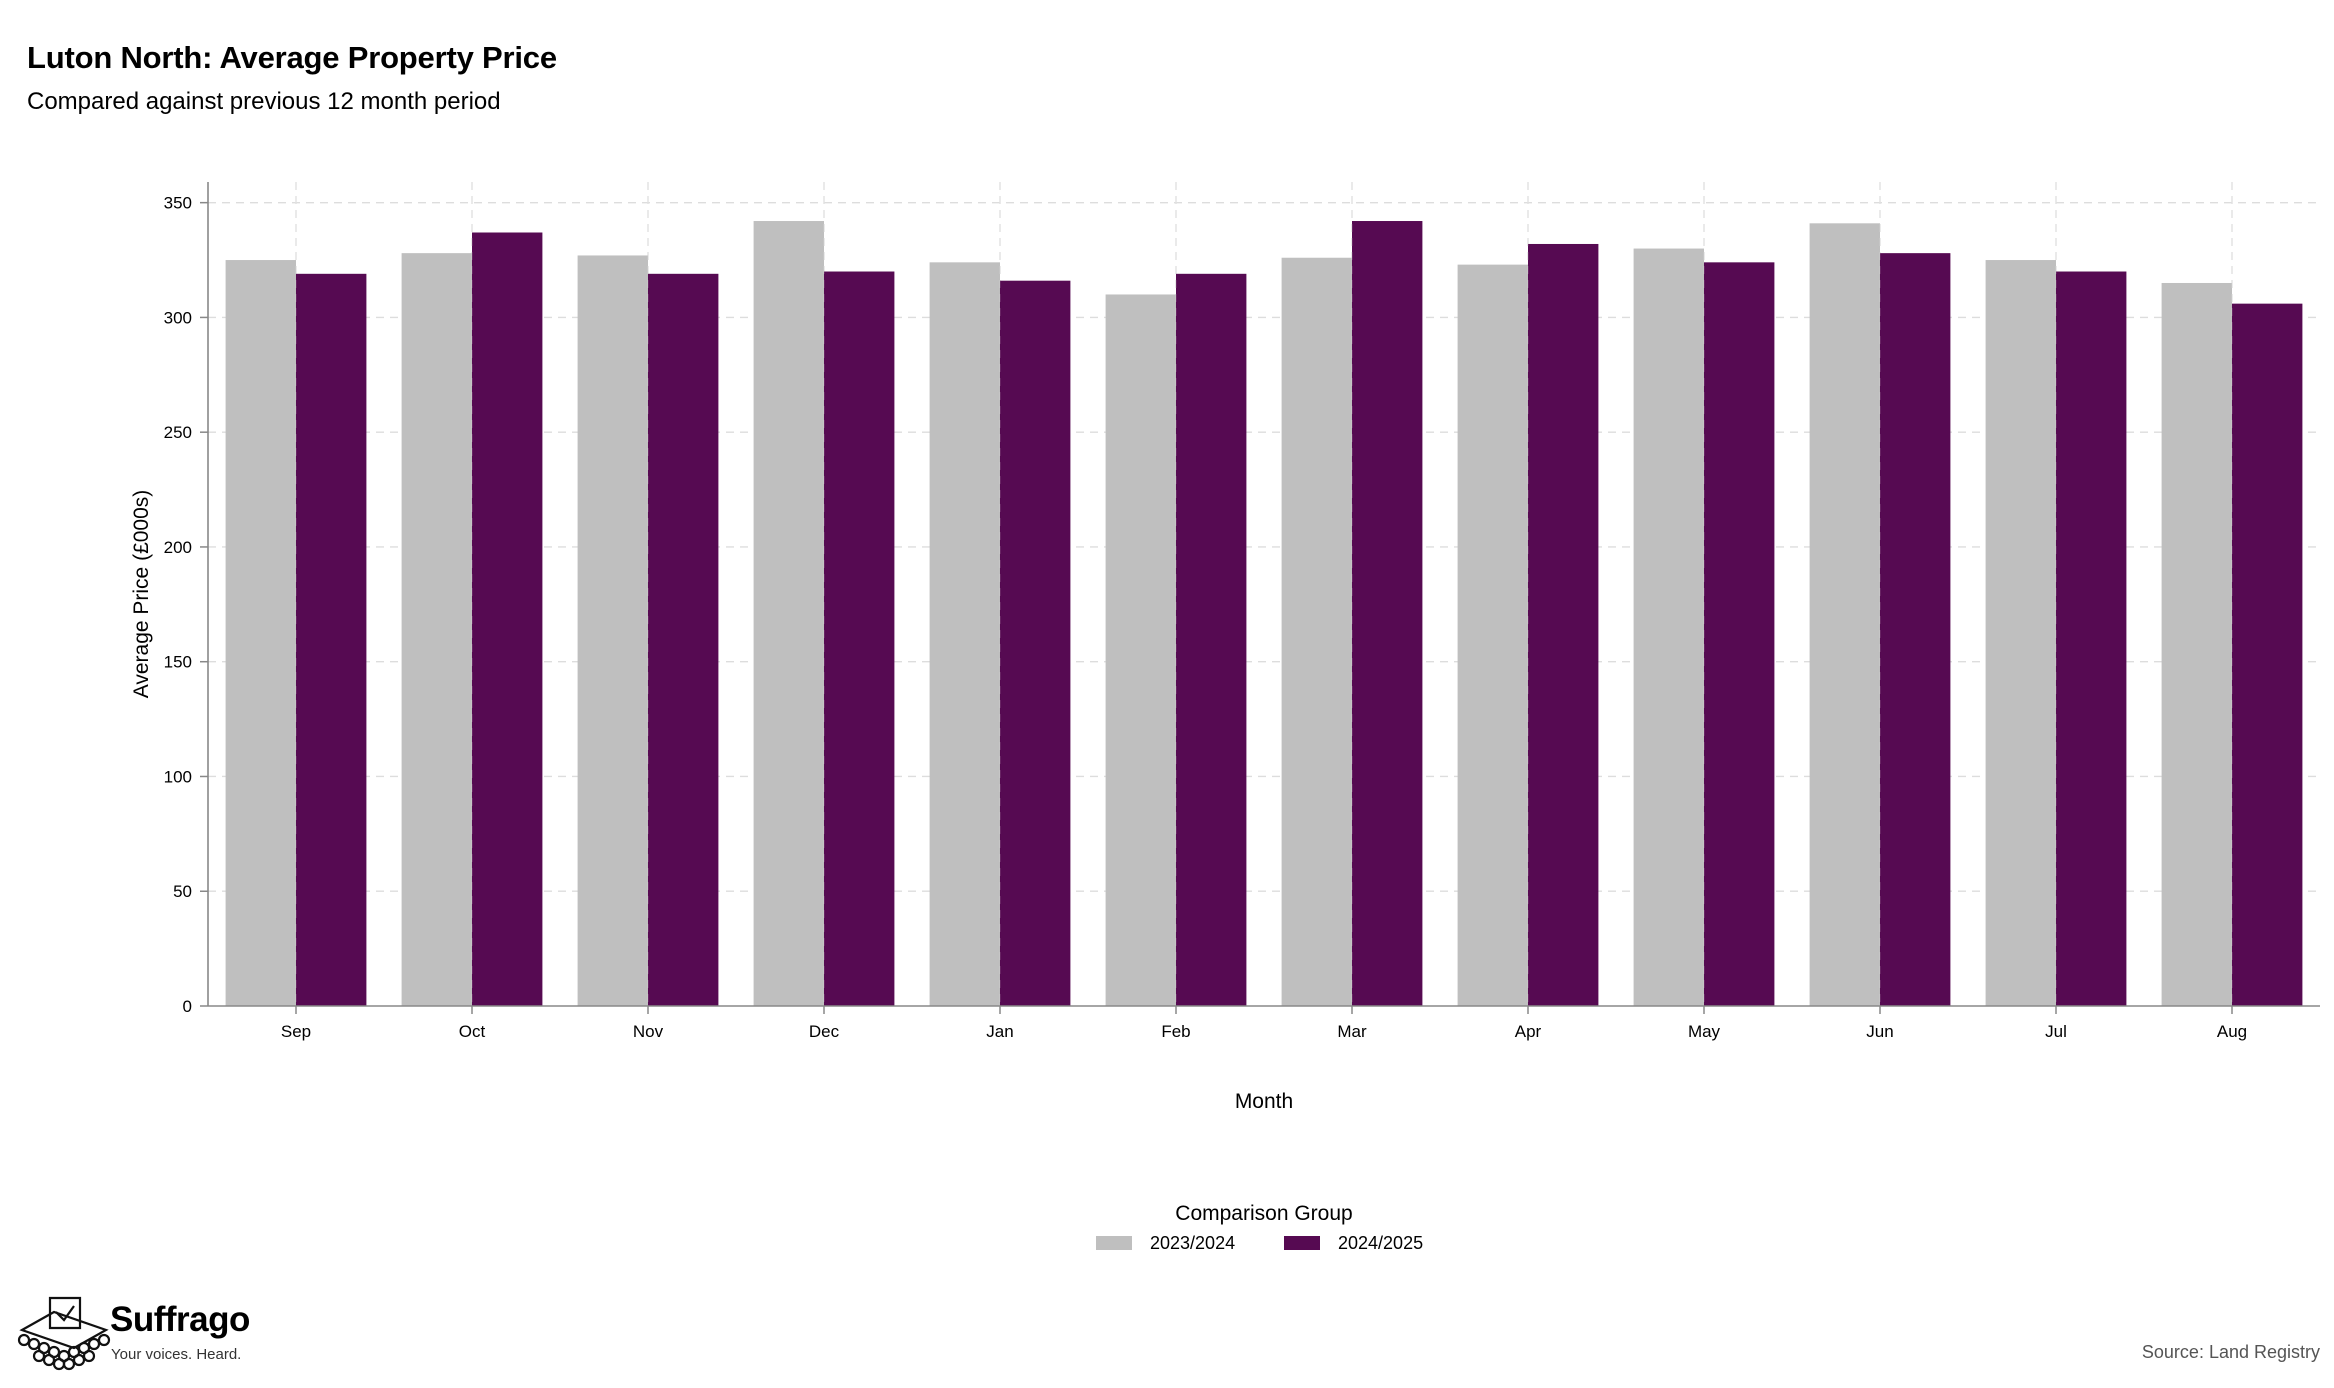 The width and height of the screenshot is (2334, 1388). Describe the element at coordinates (1739, 634) in the screenshot. I see `bar-2024-2025-may` at that location.